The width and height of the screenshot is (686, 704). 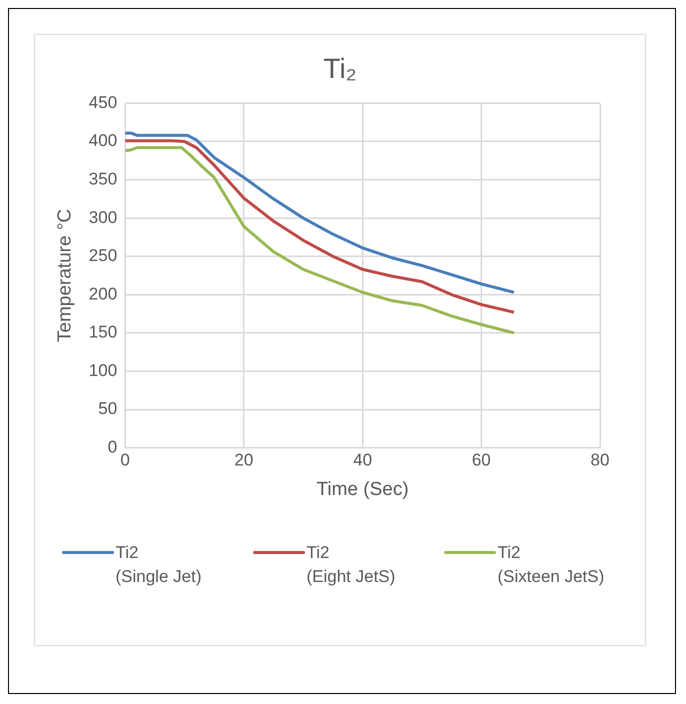 What do you see at coordinates (103, 140) in the screenshot?
I see `y-tick-label: 400` at bounding box center [103, 140].